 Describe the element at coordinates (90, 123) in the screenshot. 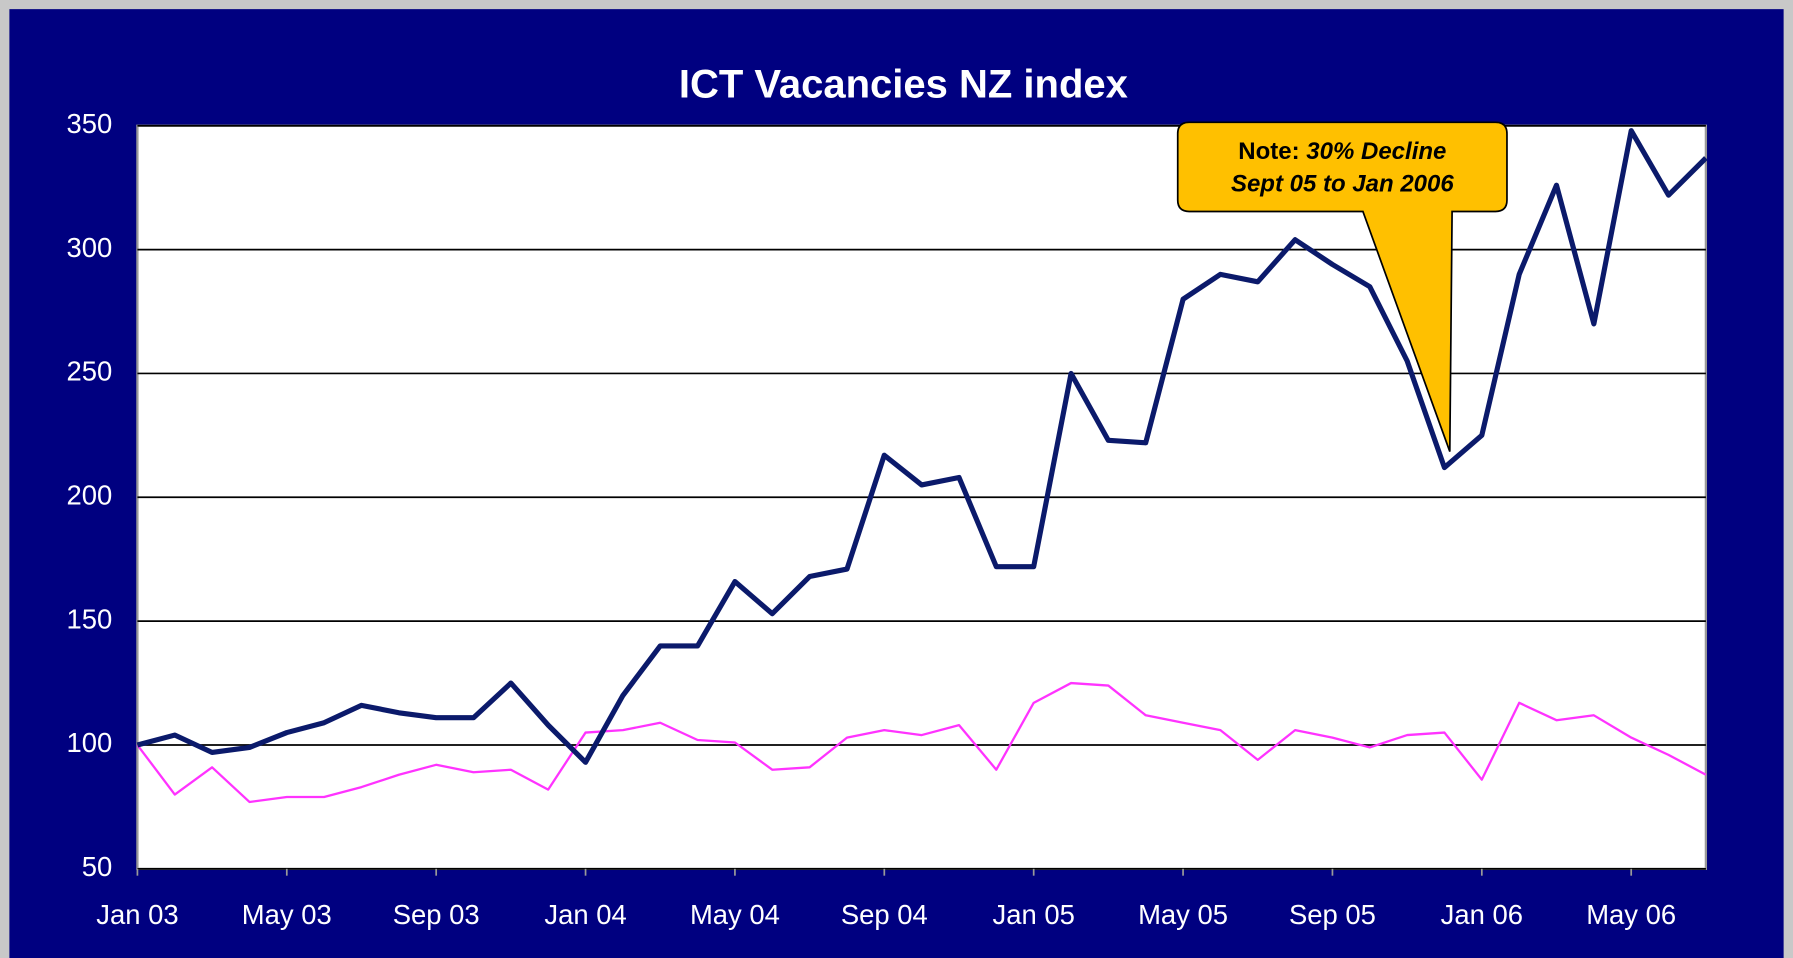

I see `y-tick-label: 350` at that location.